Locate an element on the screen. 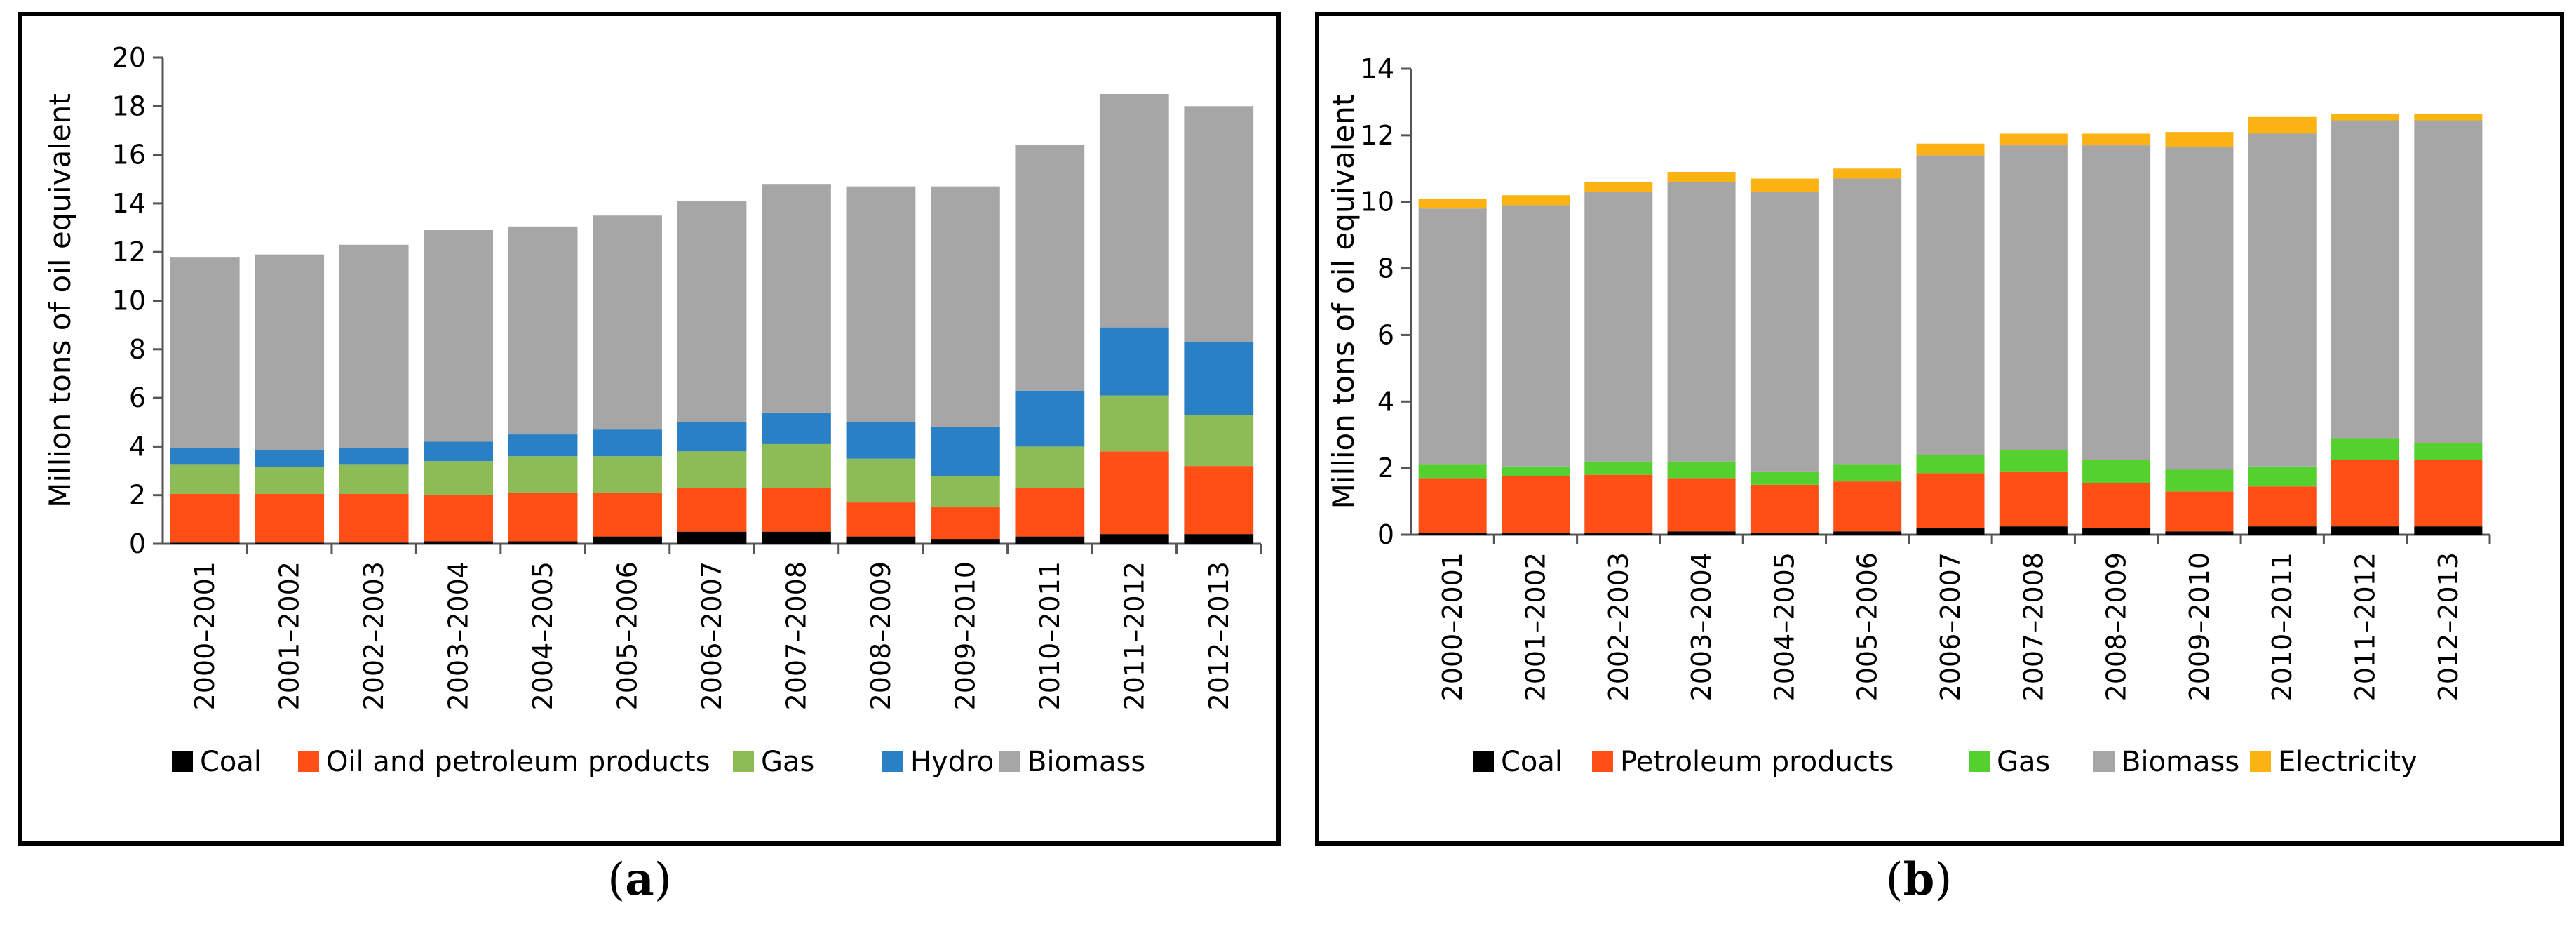  x-tick-label: 2003–2004 is located at coordinates (458, 635).